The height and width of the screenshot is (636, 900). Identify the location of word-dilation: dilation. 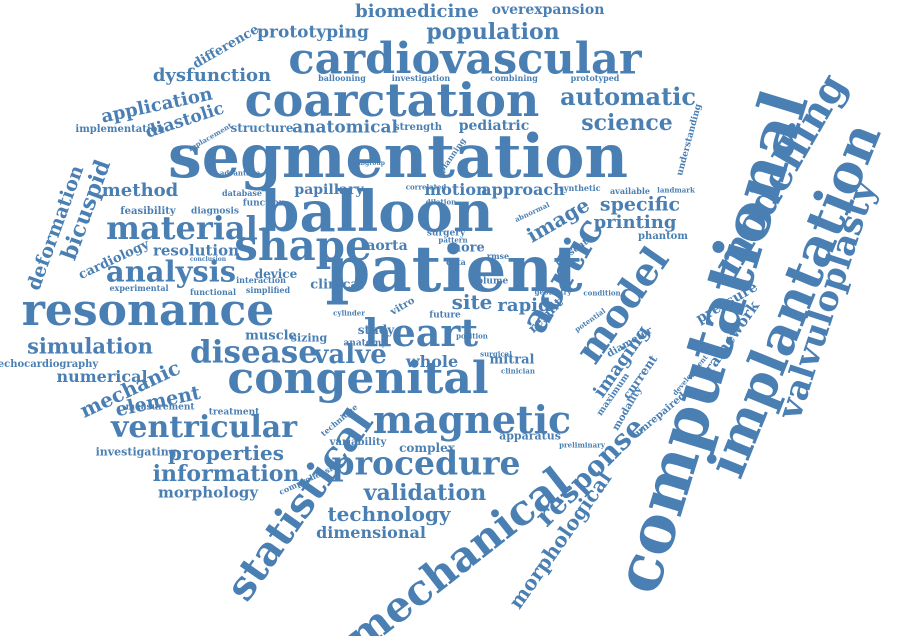
(441, 202).